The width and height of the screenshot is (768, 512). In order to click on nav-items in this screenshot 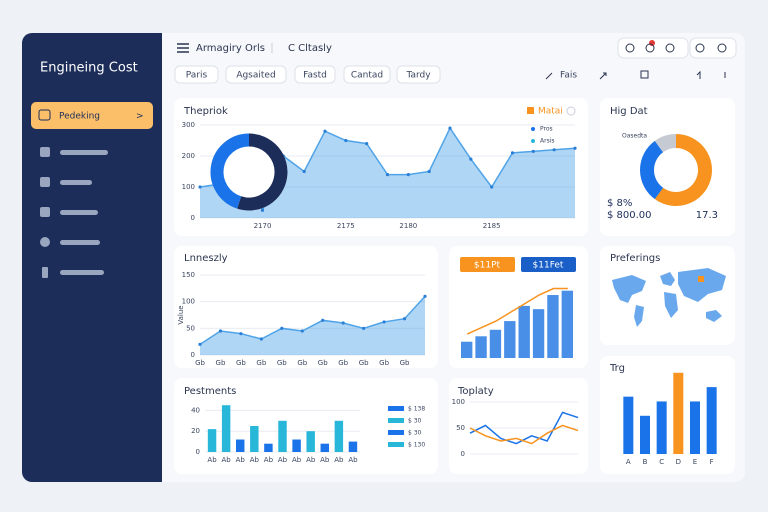, I will do `click(74, 212)`.